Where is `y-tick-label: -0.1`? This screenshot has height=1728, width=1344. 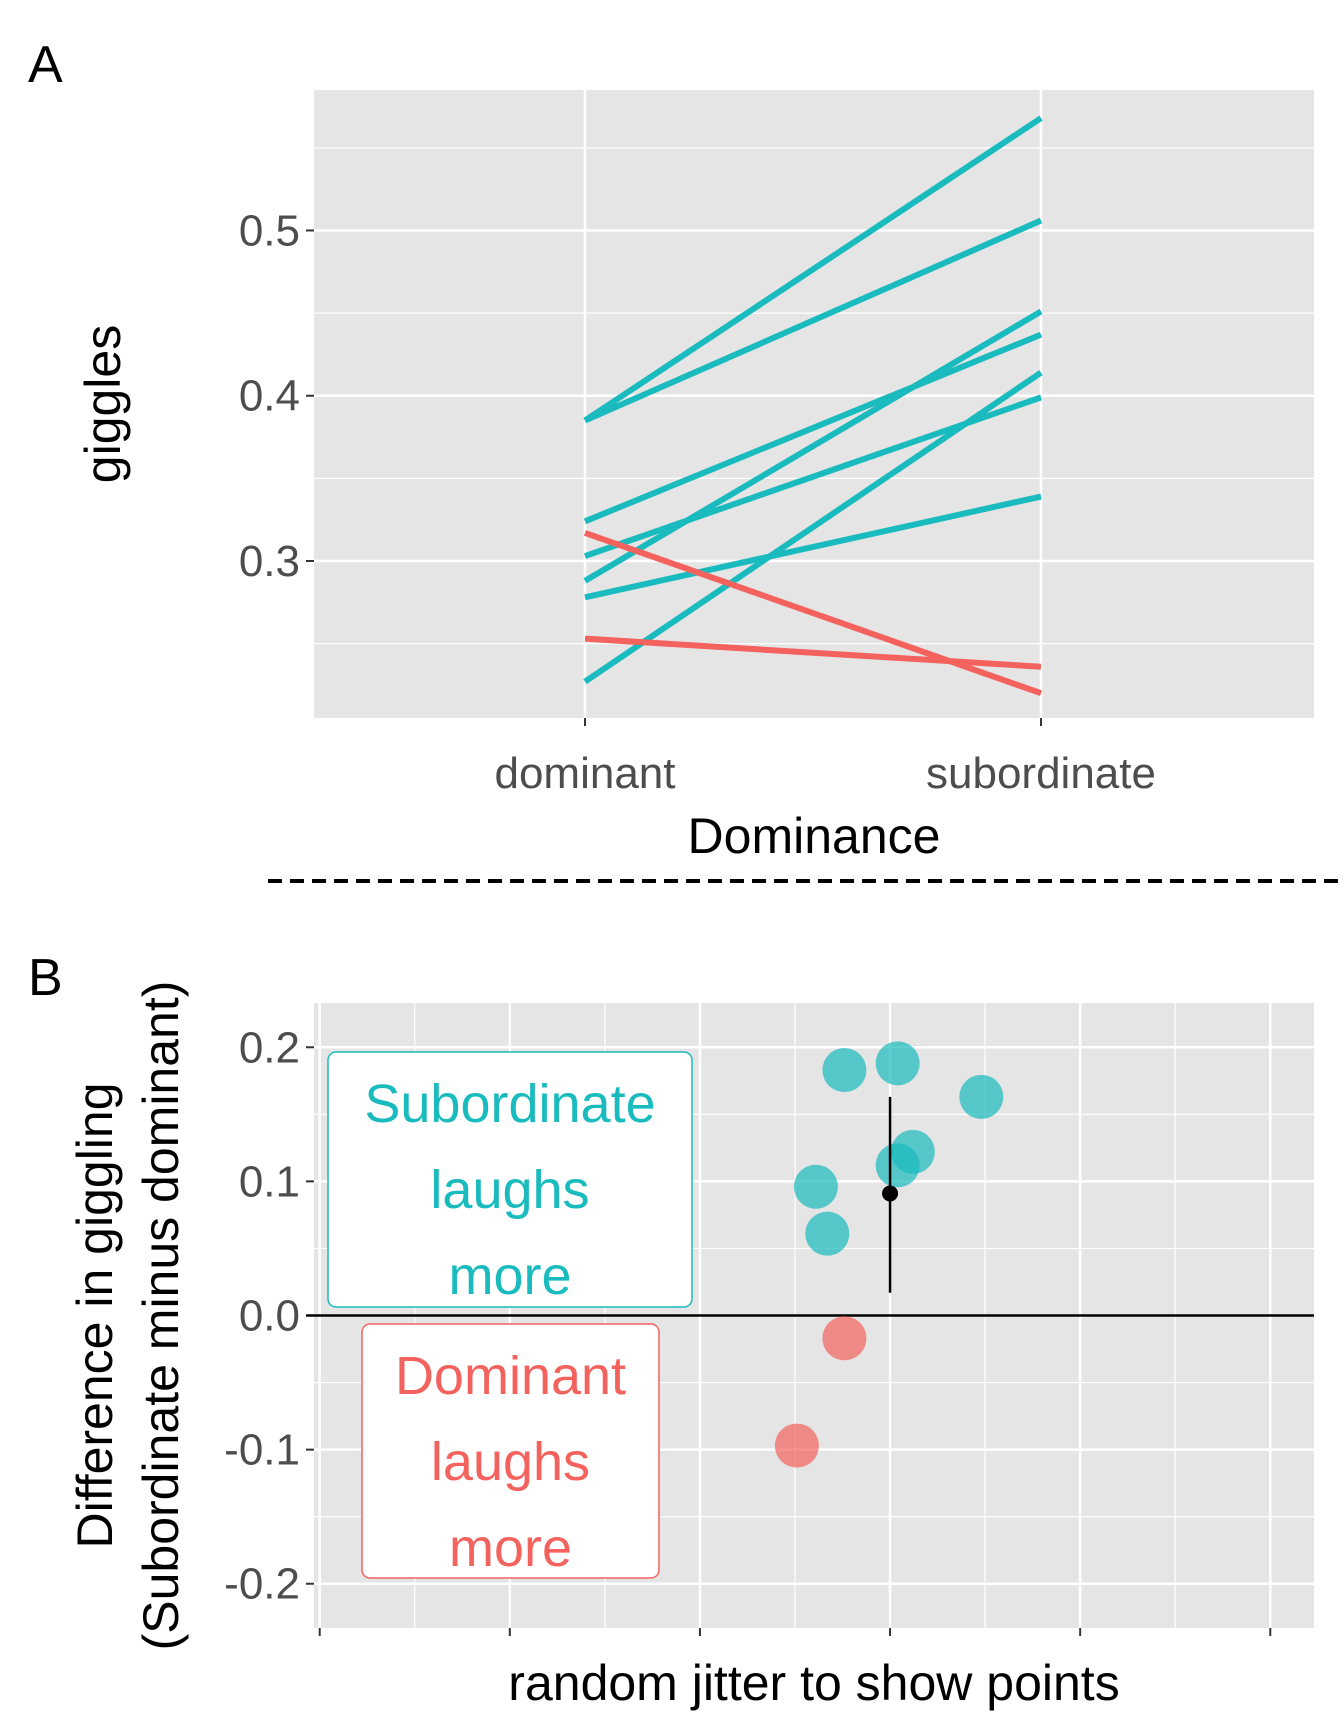 y-tick-label: -0.1 is located at coordinates (262, 1450).